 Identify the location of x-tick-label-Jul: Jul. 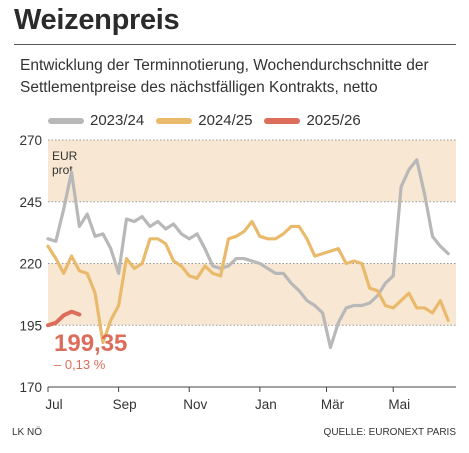
(53, 404).